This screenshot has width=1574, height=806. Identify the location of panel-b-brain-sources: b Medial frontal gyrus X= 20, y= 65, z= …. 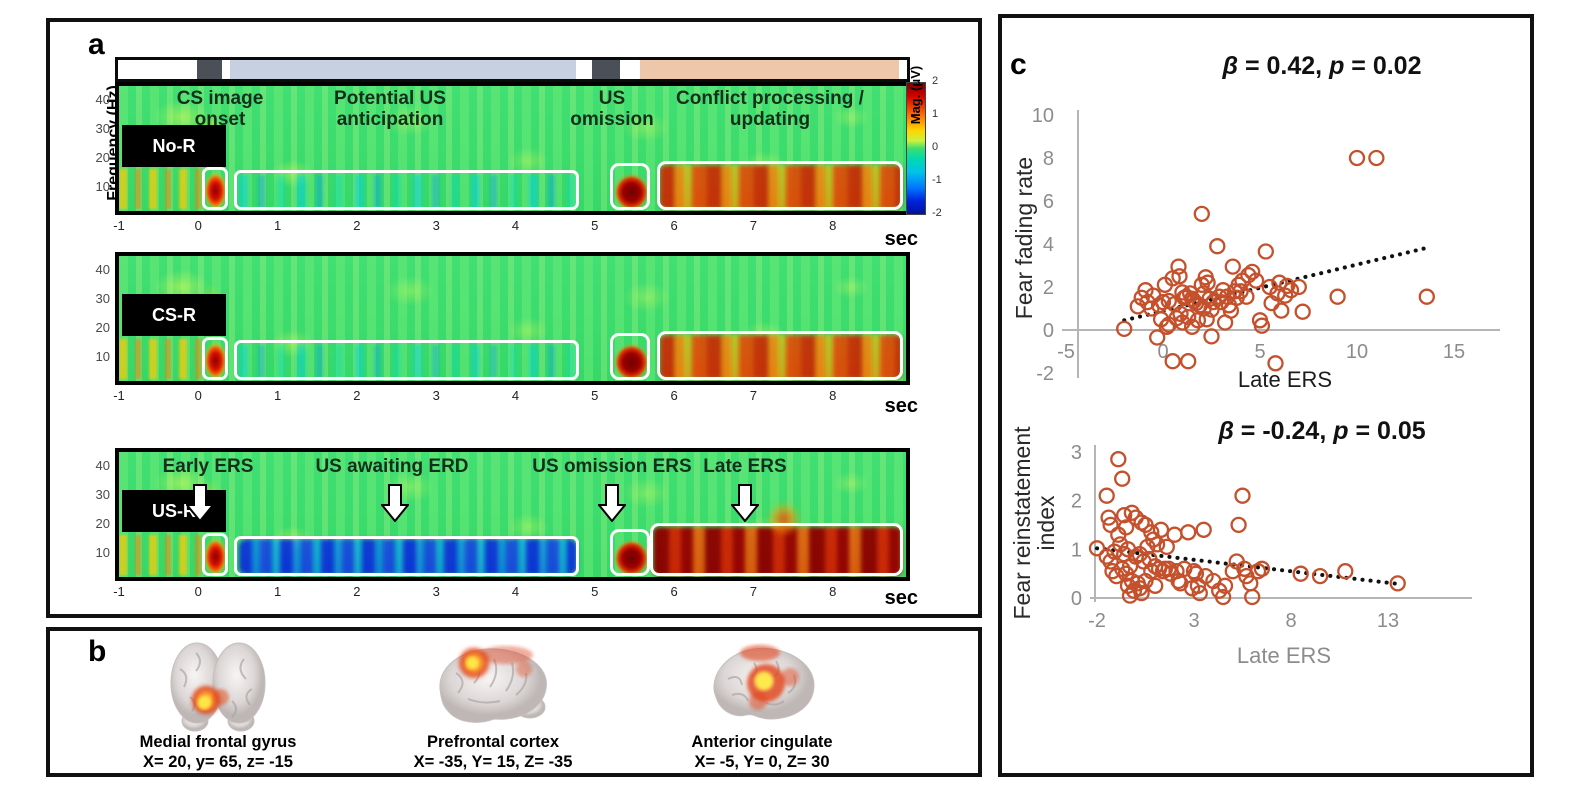
(514, 702).